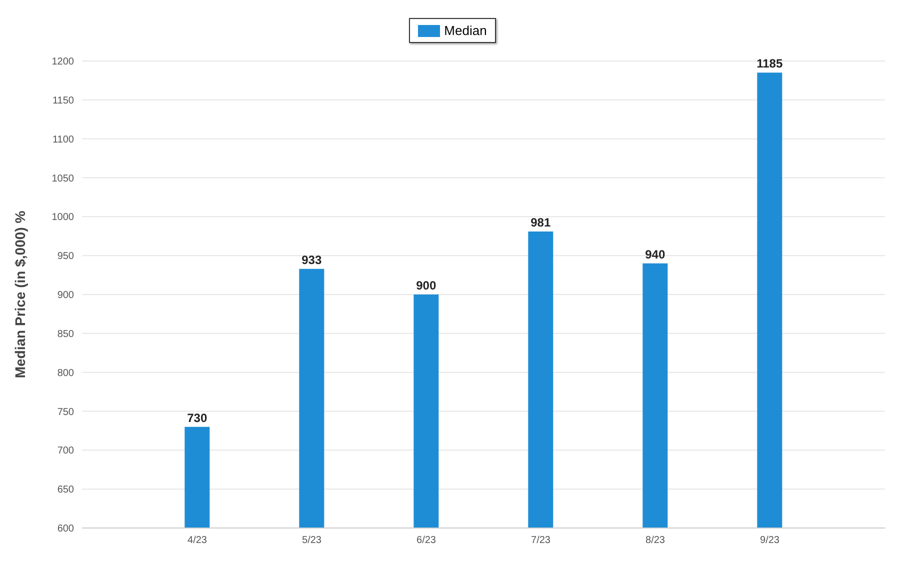 The height and width of the screenshot is (571, 903). What do you see at coordinates (65, 412) in the screenshot?
I see `y-tick-label: 750` at bounding box center [65, 412].